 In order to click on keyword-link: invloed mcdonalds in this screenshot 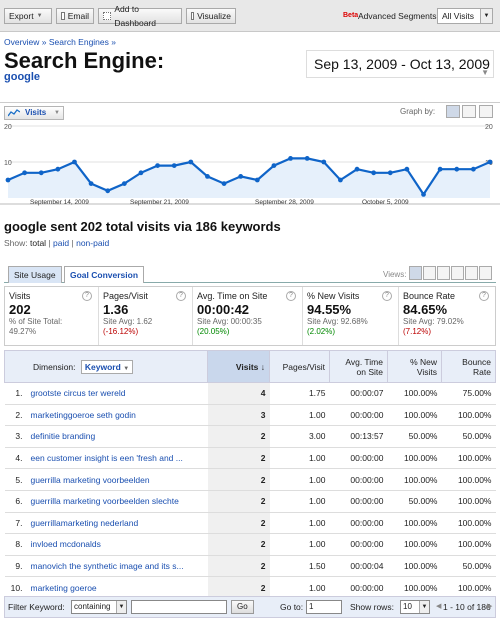, I will do `click(117, 544)`.